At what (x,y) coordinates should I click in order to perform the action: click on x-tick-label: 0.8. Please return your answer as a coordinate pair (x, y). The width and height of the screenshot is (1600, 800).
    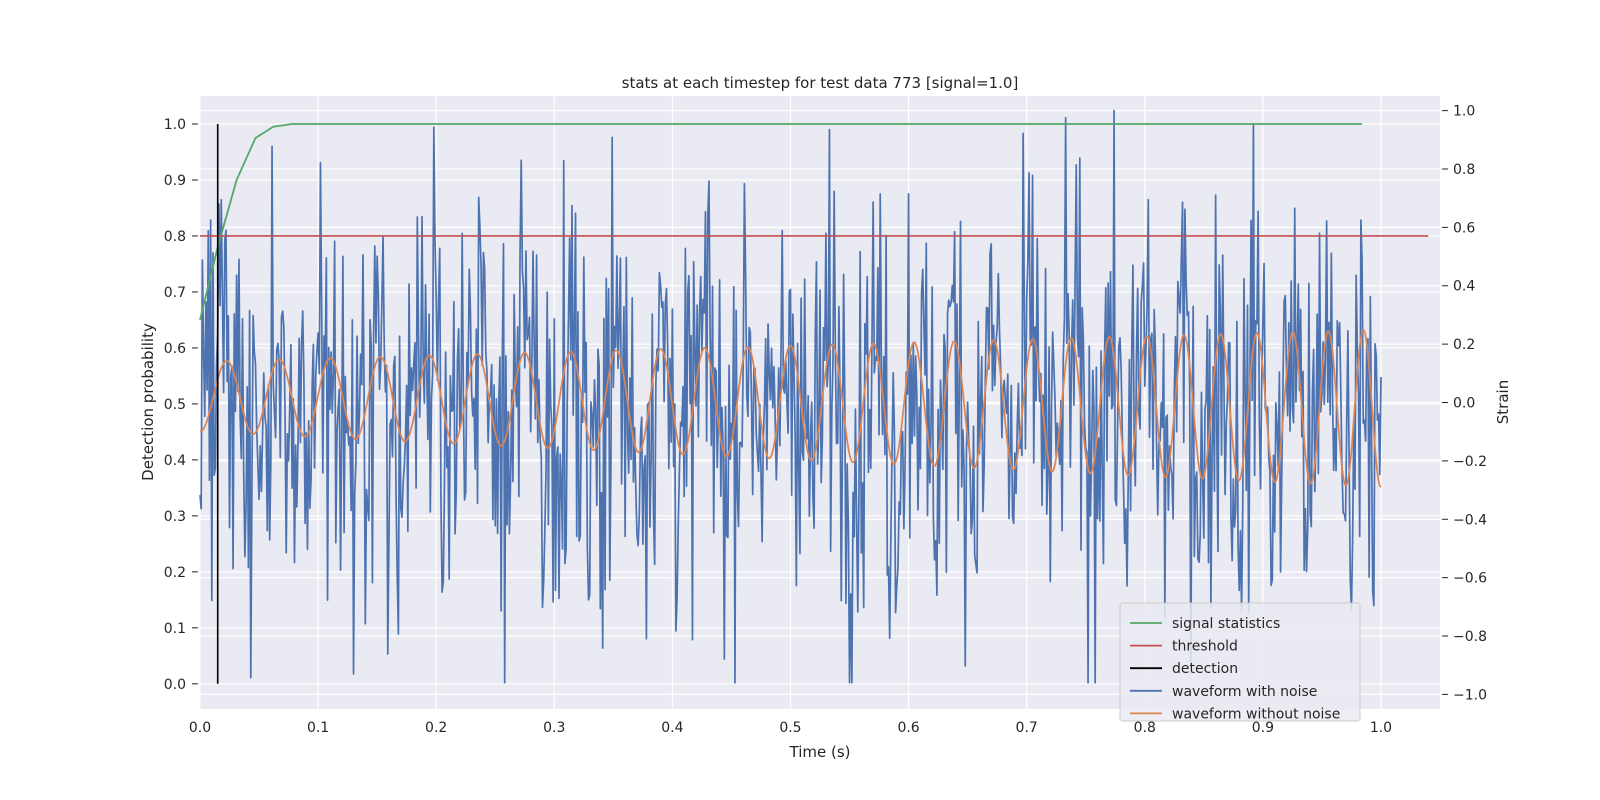
    Looking at the image, I should click on (1145, 728).